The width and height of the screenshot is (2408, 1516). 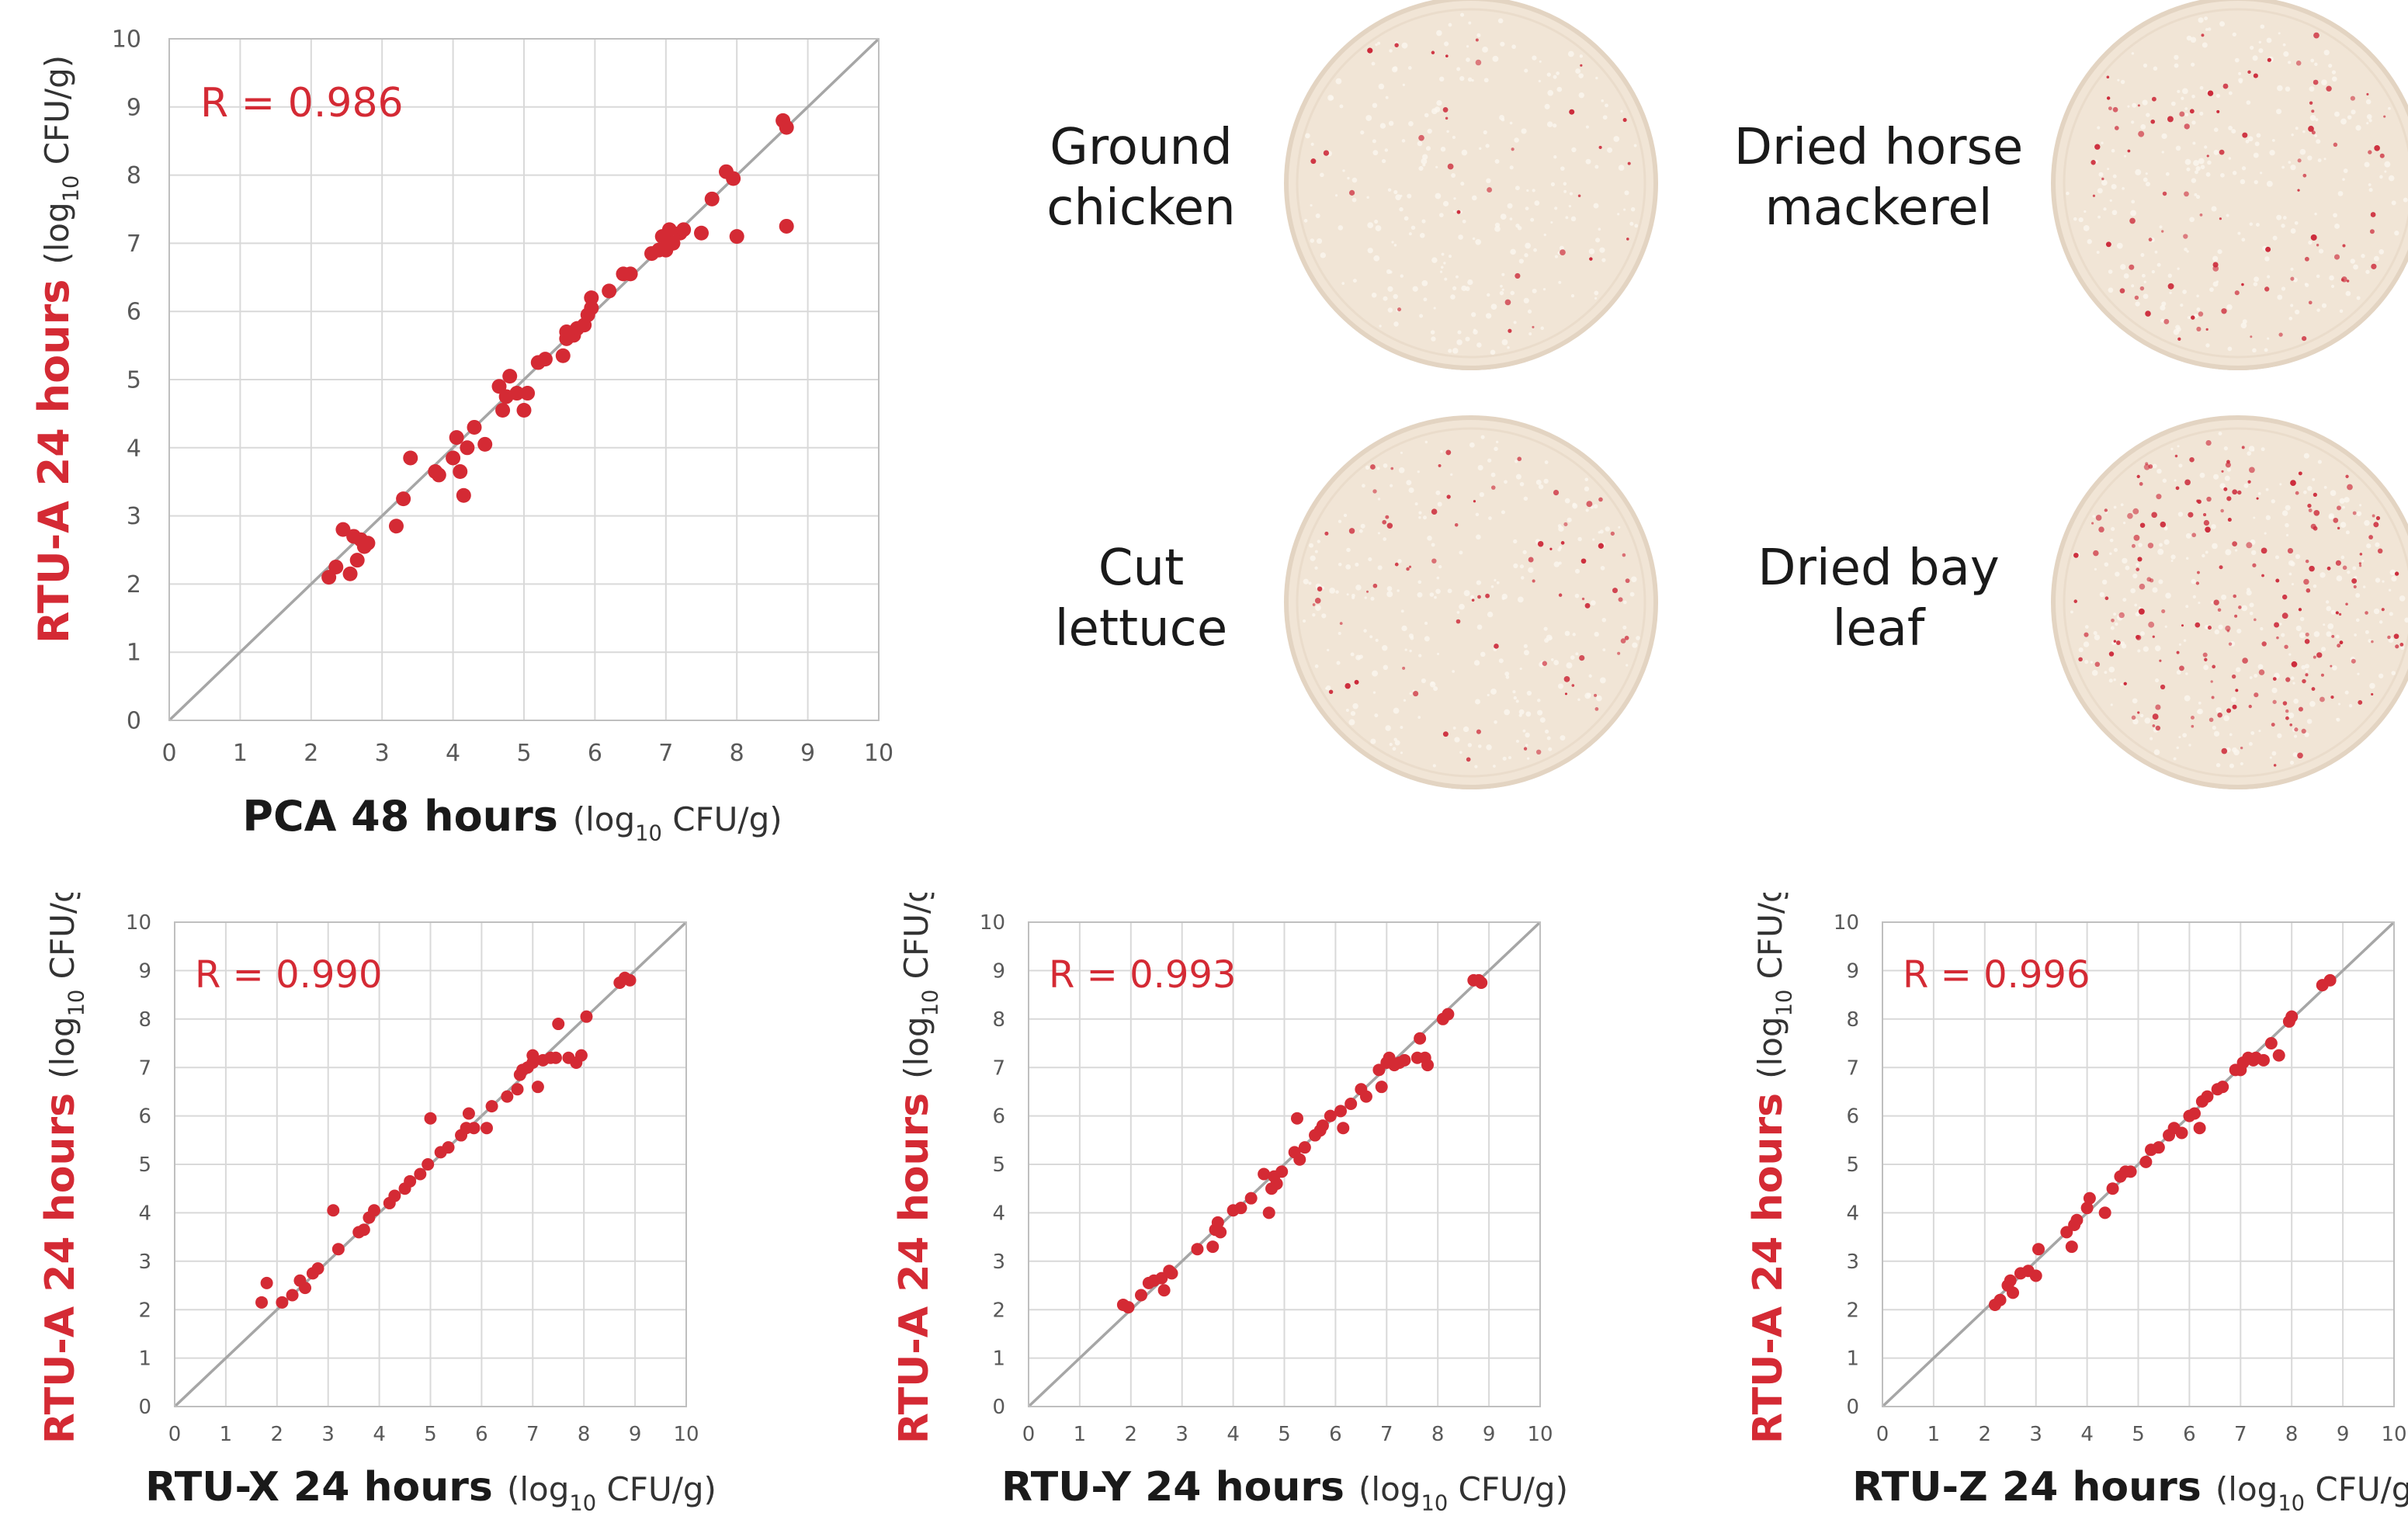 What do you see at coordinates (2138, 1164) in the screenshot?
I see `plot-area-frame` at bounding box center [2138, 1164].